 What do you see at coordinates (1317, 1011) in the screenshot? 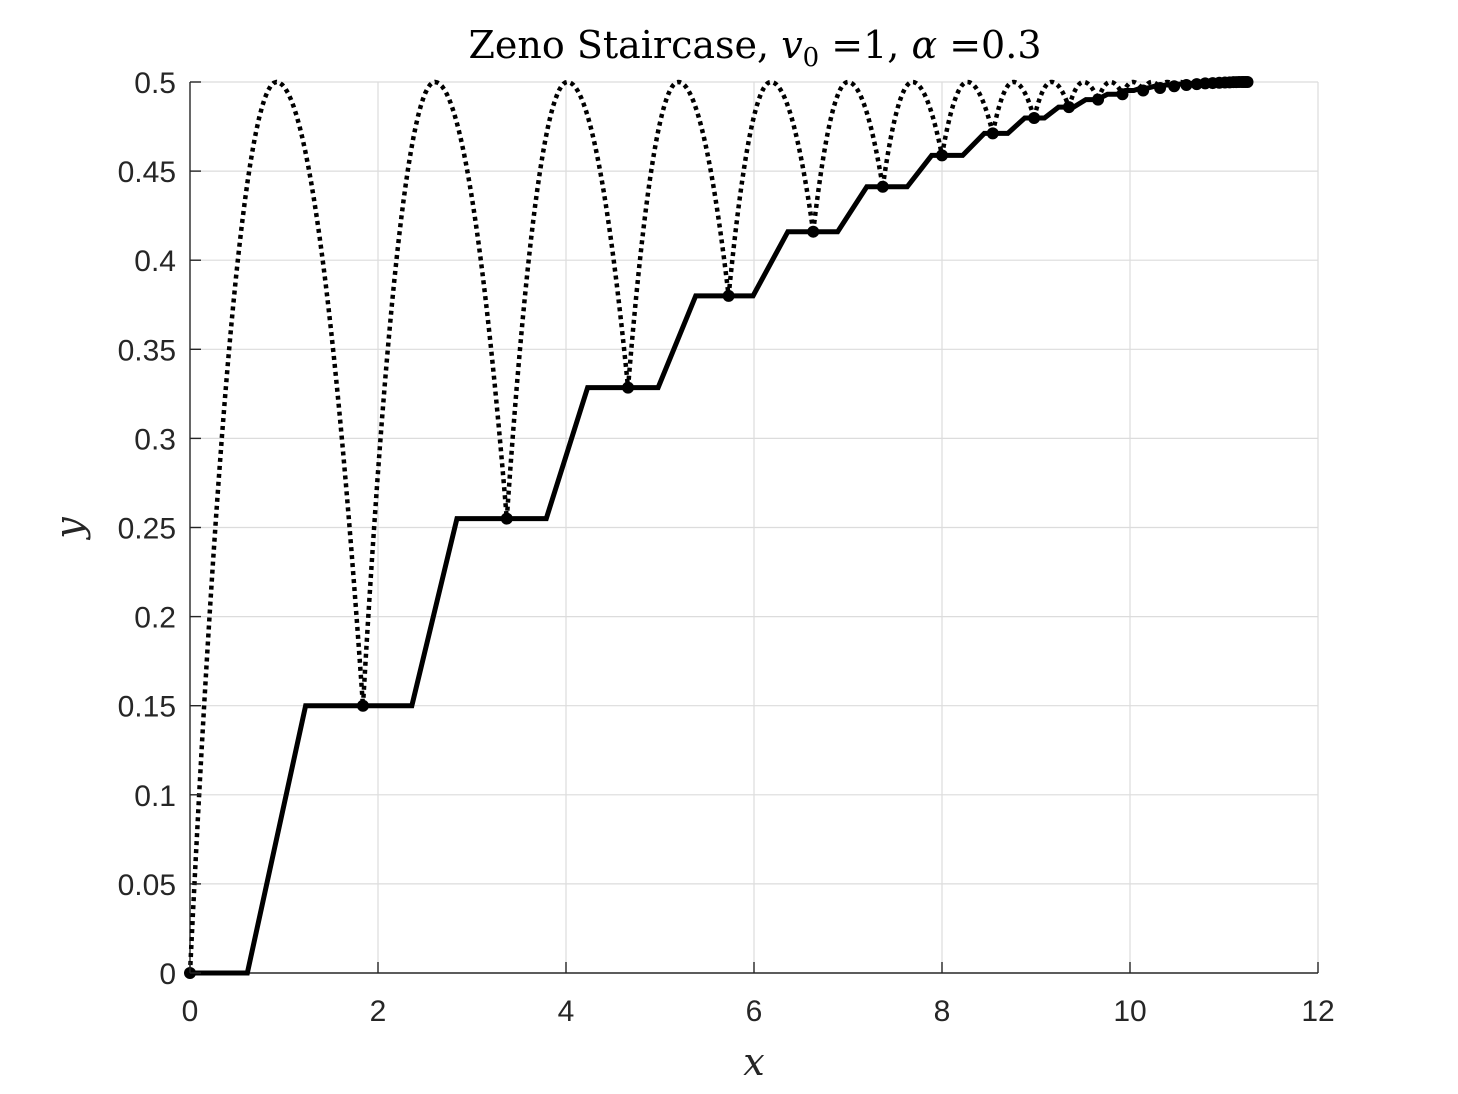
I see `x-tick-label: 12` at bounding box center [1317, 1011].